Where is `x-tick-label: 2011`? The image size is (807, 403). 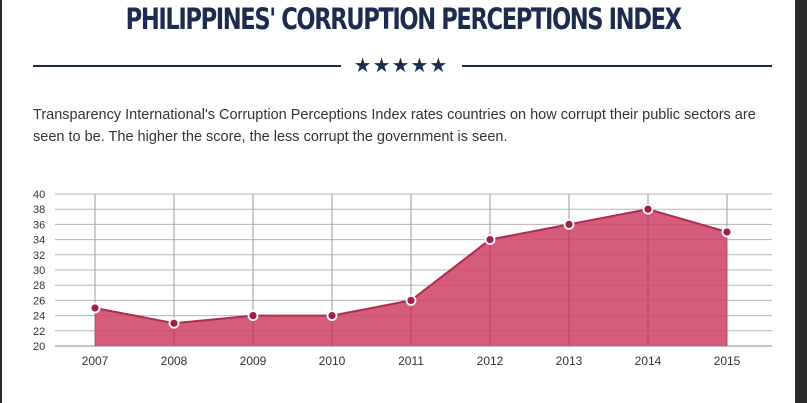 x-tick-label: 2011 is located at coordinates (411, 361).